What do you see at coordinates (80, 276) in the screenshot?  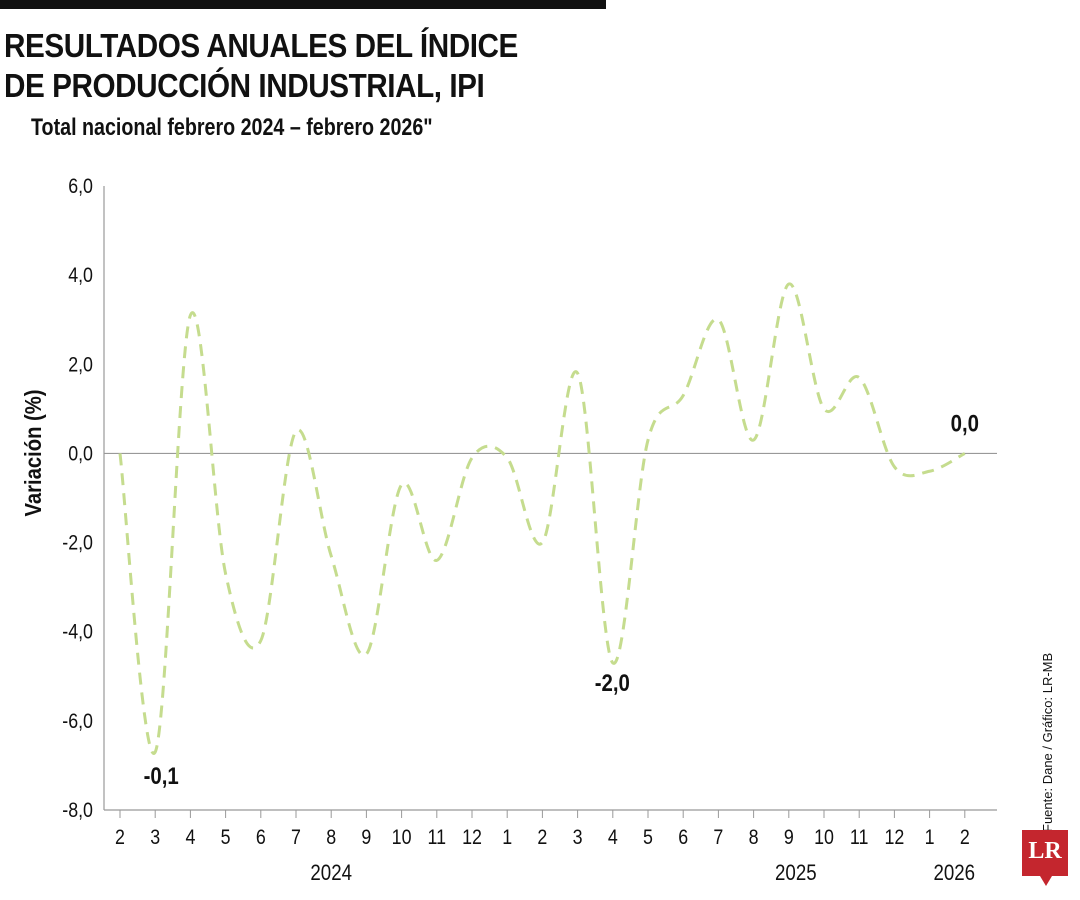 I see `y-tick-label: 4,0` at bounding box center [80, 276].